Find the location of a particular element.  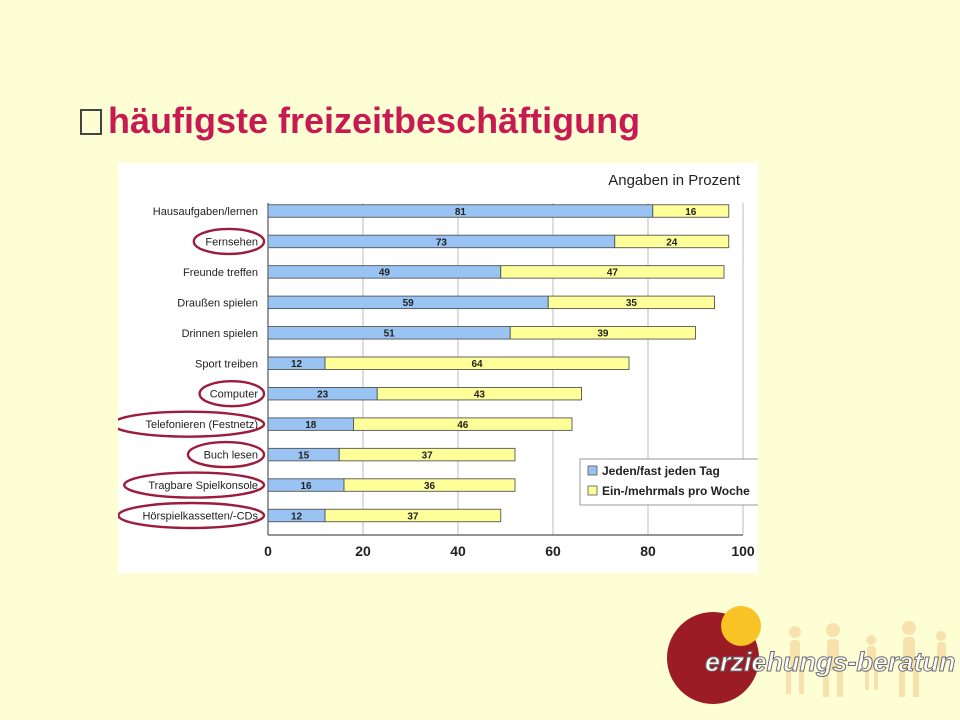

bullet-box-icon is located at coordinates (91, 122).